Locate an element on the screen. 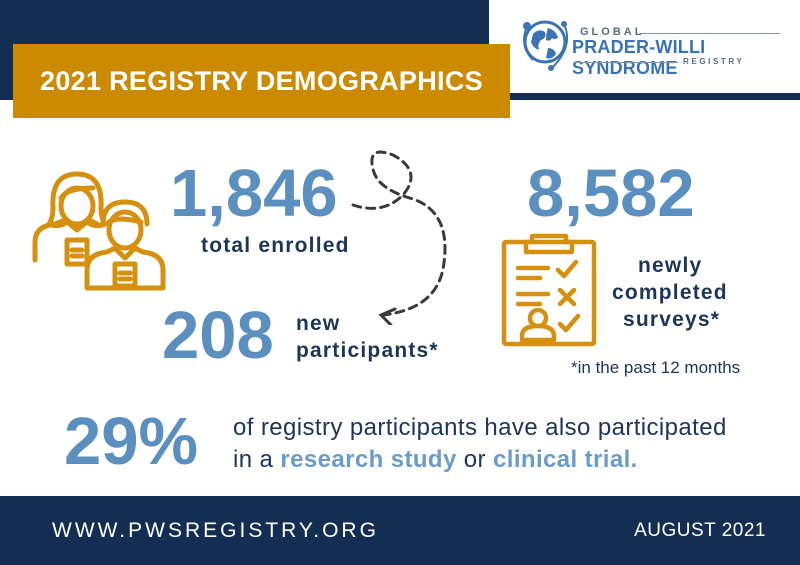 Image resolution: width=800 pixels, height=565 pixels. clinical-trial-highlight: clinical trial. is located at coordinates (565, 459).